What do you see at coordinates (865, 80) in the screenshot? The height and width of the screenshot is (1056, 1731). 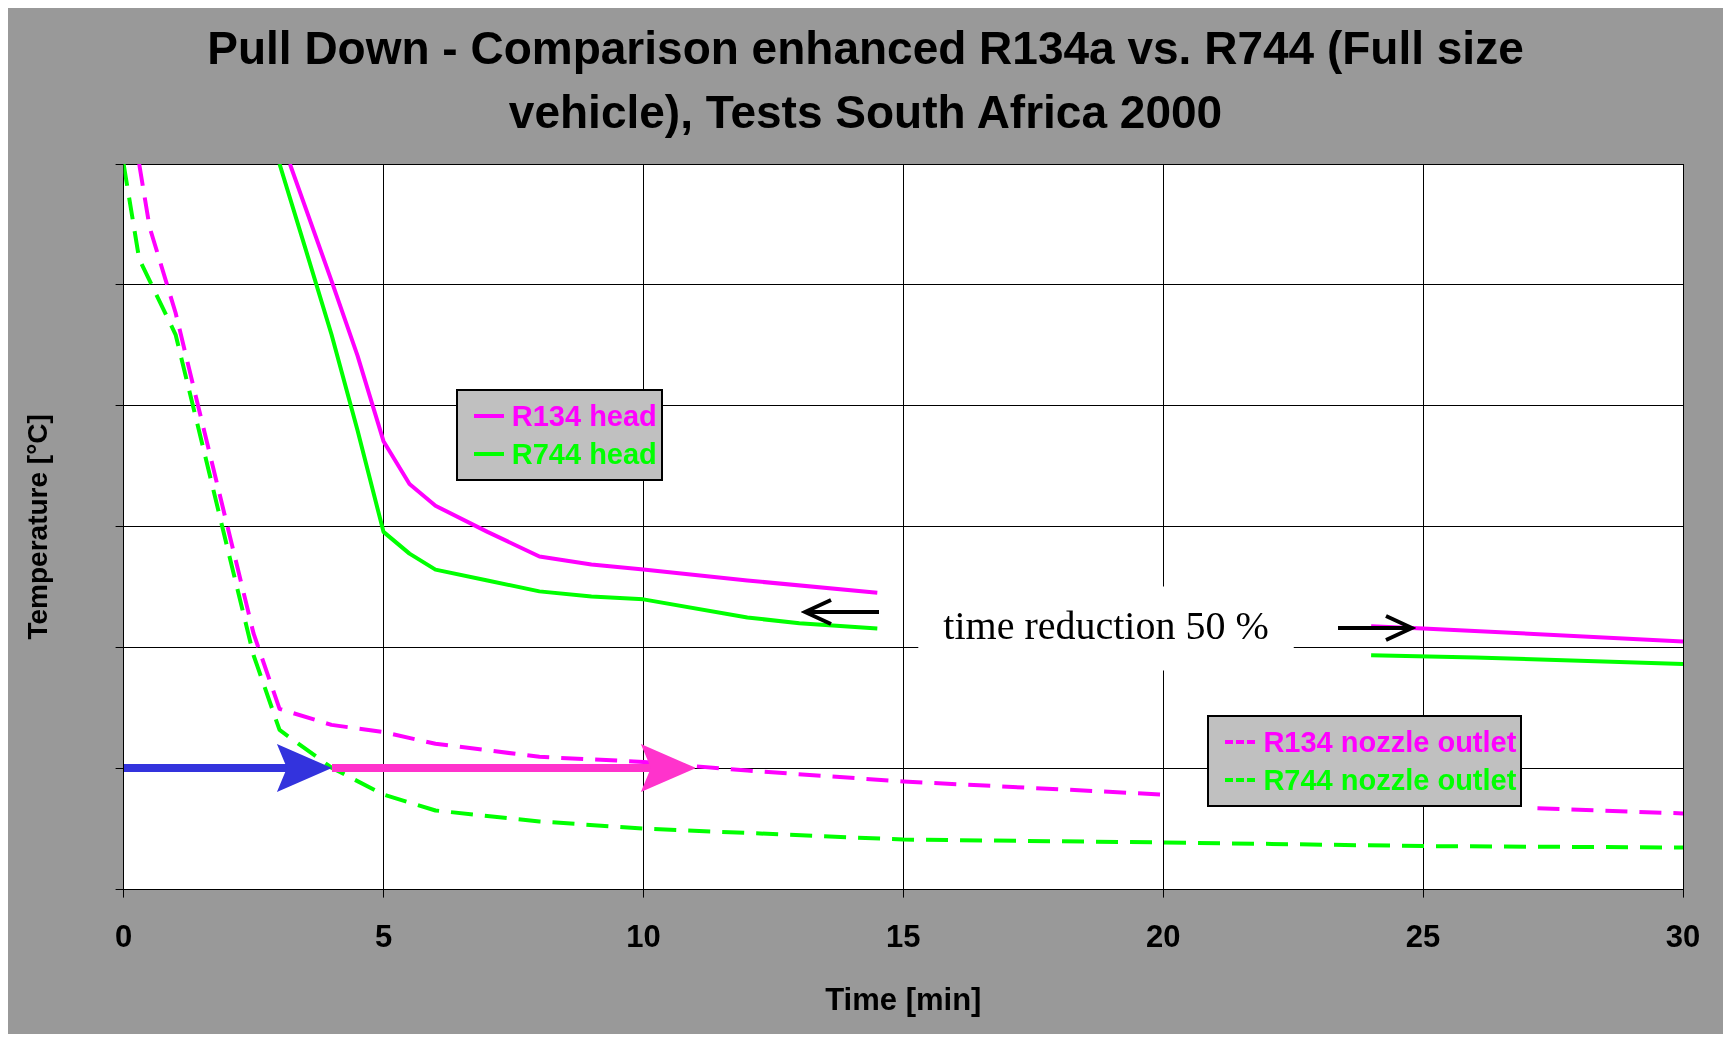 I see `chart-title: Pull Down - Comparison enhanced R134a vs. R744 (Full size vehicle), Tests South Africa 2000` at bounding box center [865, 80].